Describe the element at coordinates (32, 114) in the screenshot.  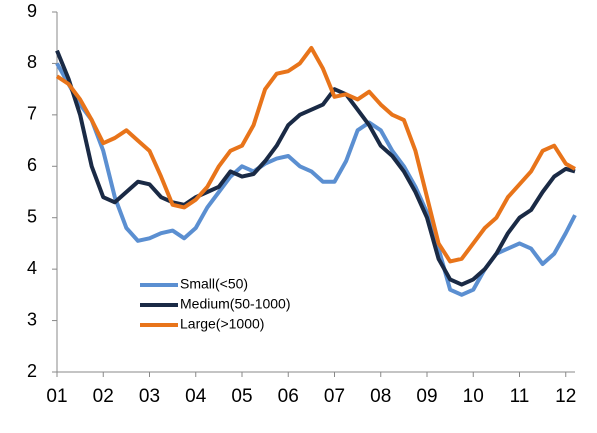
I see `y-tick-label: 7` at that location.